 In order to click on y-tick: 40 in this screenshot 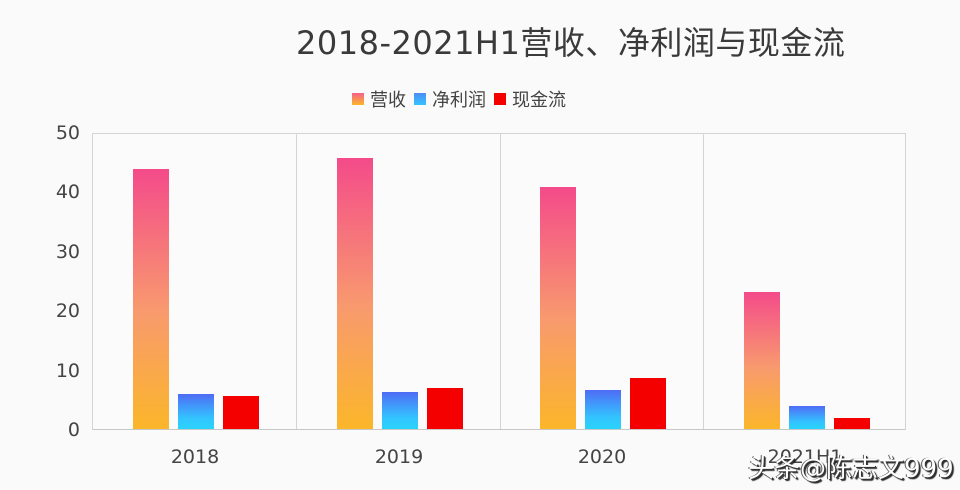, I will do `click(67, 192)`.